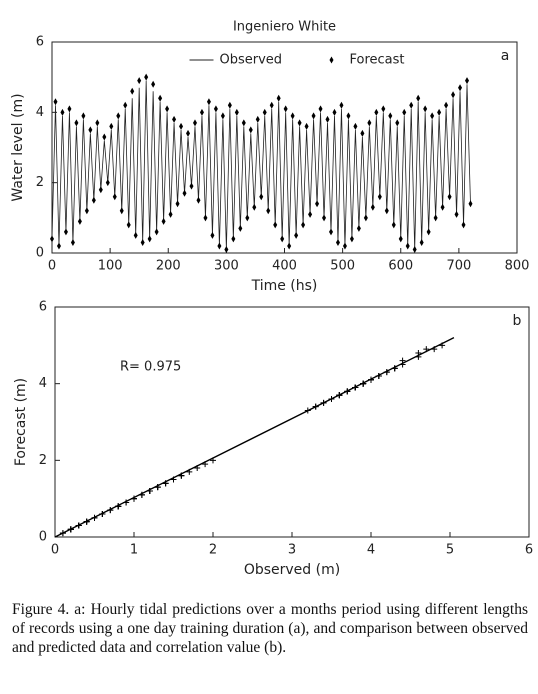  Describe the element at coordinates (40, 112) in the screenshot. I see `y-tick-label: 4` at that location.